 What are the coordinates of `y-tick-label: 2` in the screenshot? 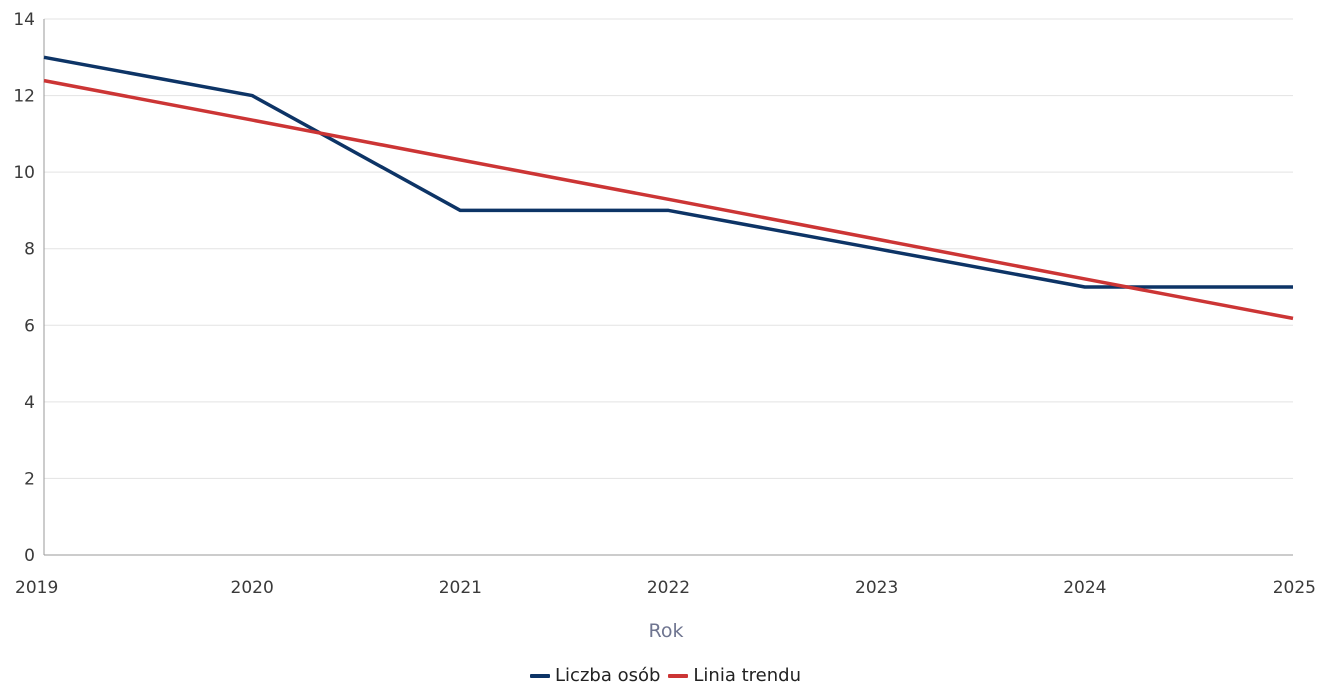 It's located at (29, 479).